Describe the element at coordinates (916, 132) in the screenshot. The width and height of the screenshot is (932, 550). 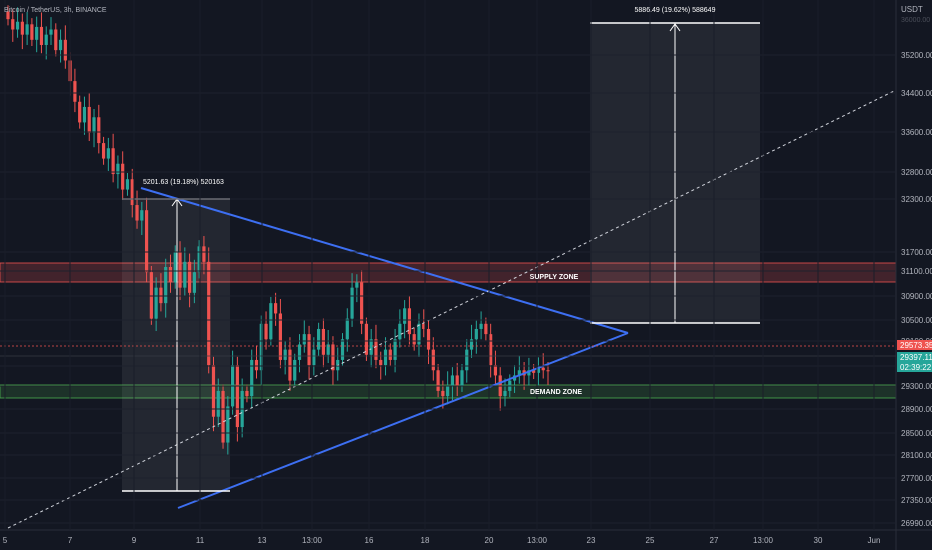
I see `y-tick-label: 33600.00` at that location.